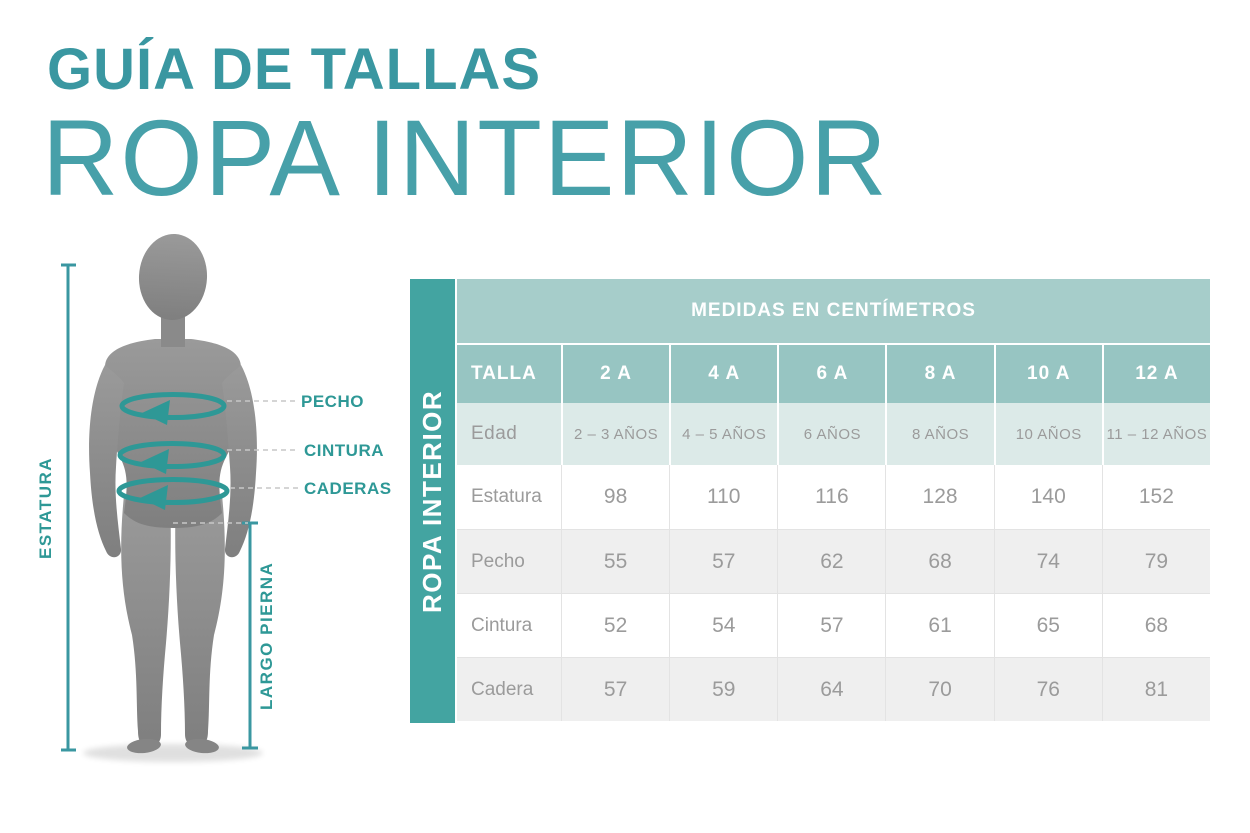 This screenshot has height=833, width=1250. I want to click on cintura-value: 54, so click(723, 625).